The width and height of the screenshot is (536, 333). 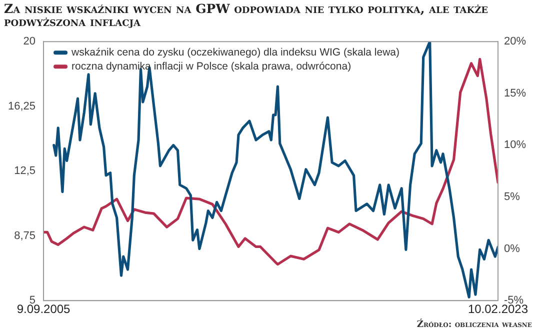 I want to click on legend-label: roczna dynamika inflacji w Polsce (skala prawa, odwrócona), so click(x=212, y=66).